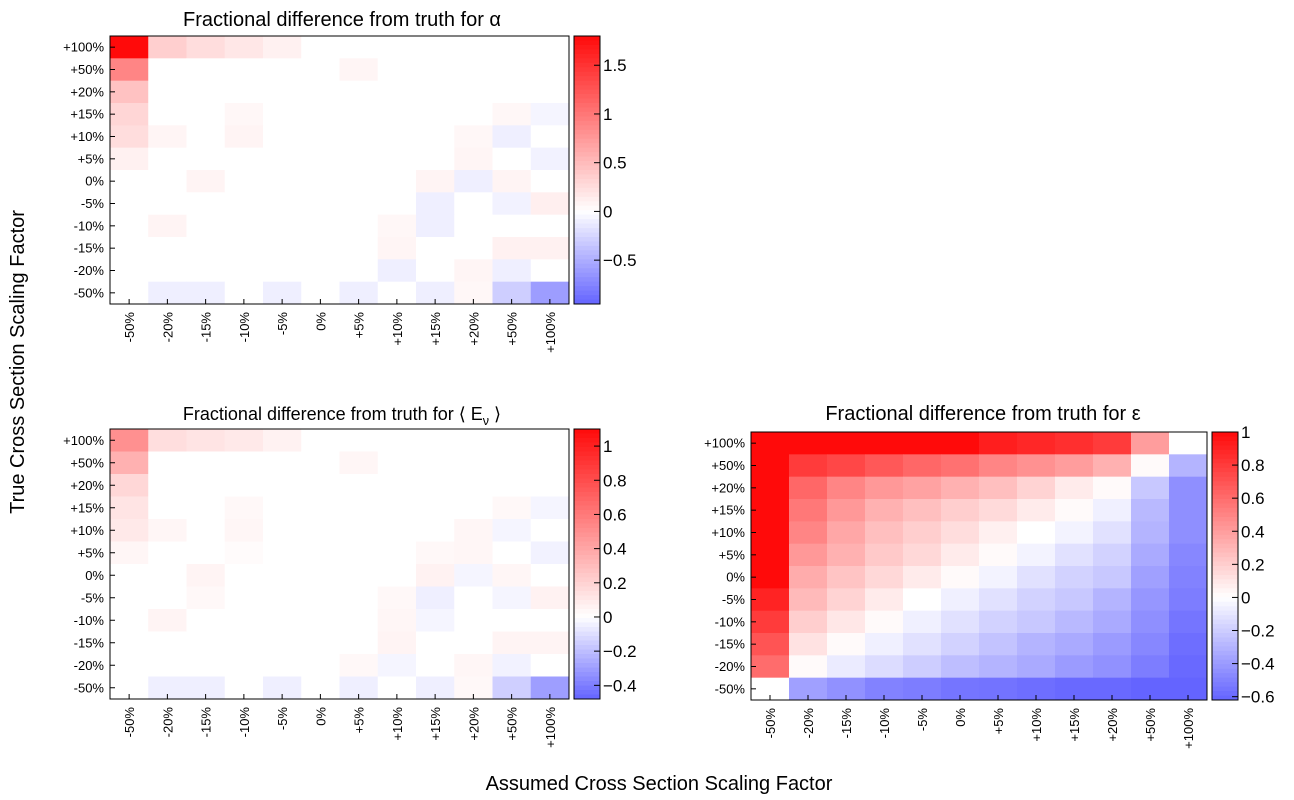  Describe the element at coordinates (620, 651) in the screenshot. I see `colorbar-tick-label: −0.2` at that location.